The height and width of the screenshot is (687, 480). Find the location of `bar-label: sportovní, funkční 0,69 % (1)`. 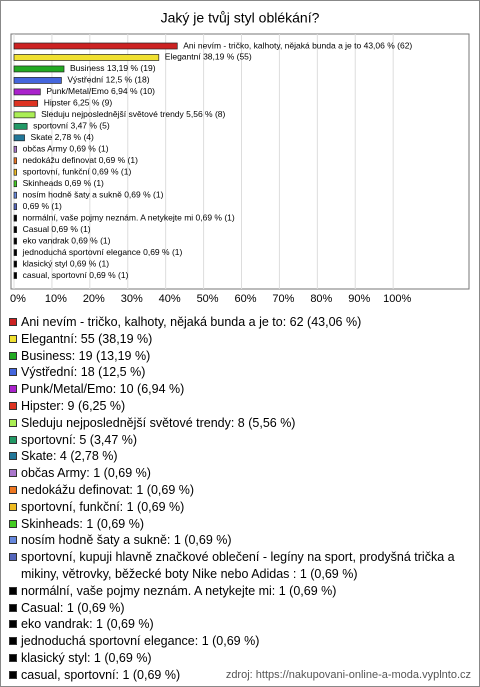

bar-label: sportovní, funkční 0,69 % (1) is located at coordinates (77, 171).